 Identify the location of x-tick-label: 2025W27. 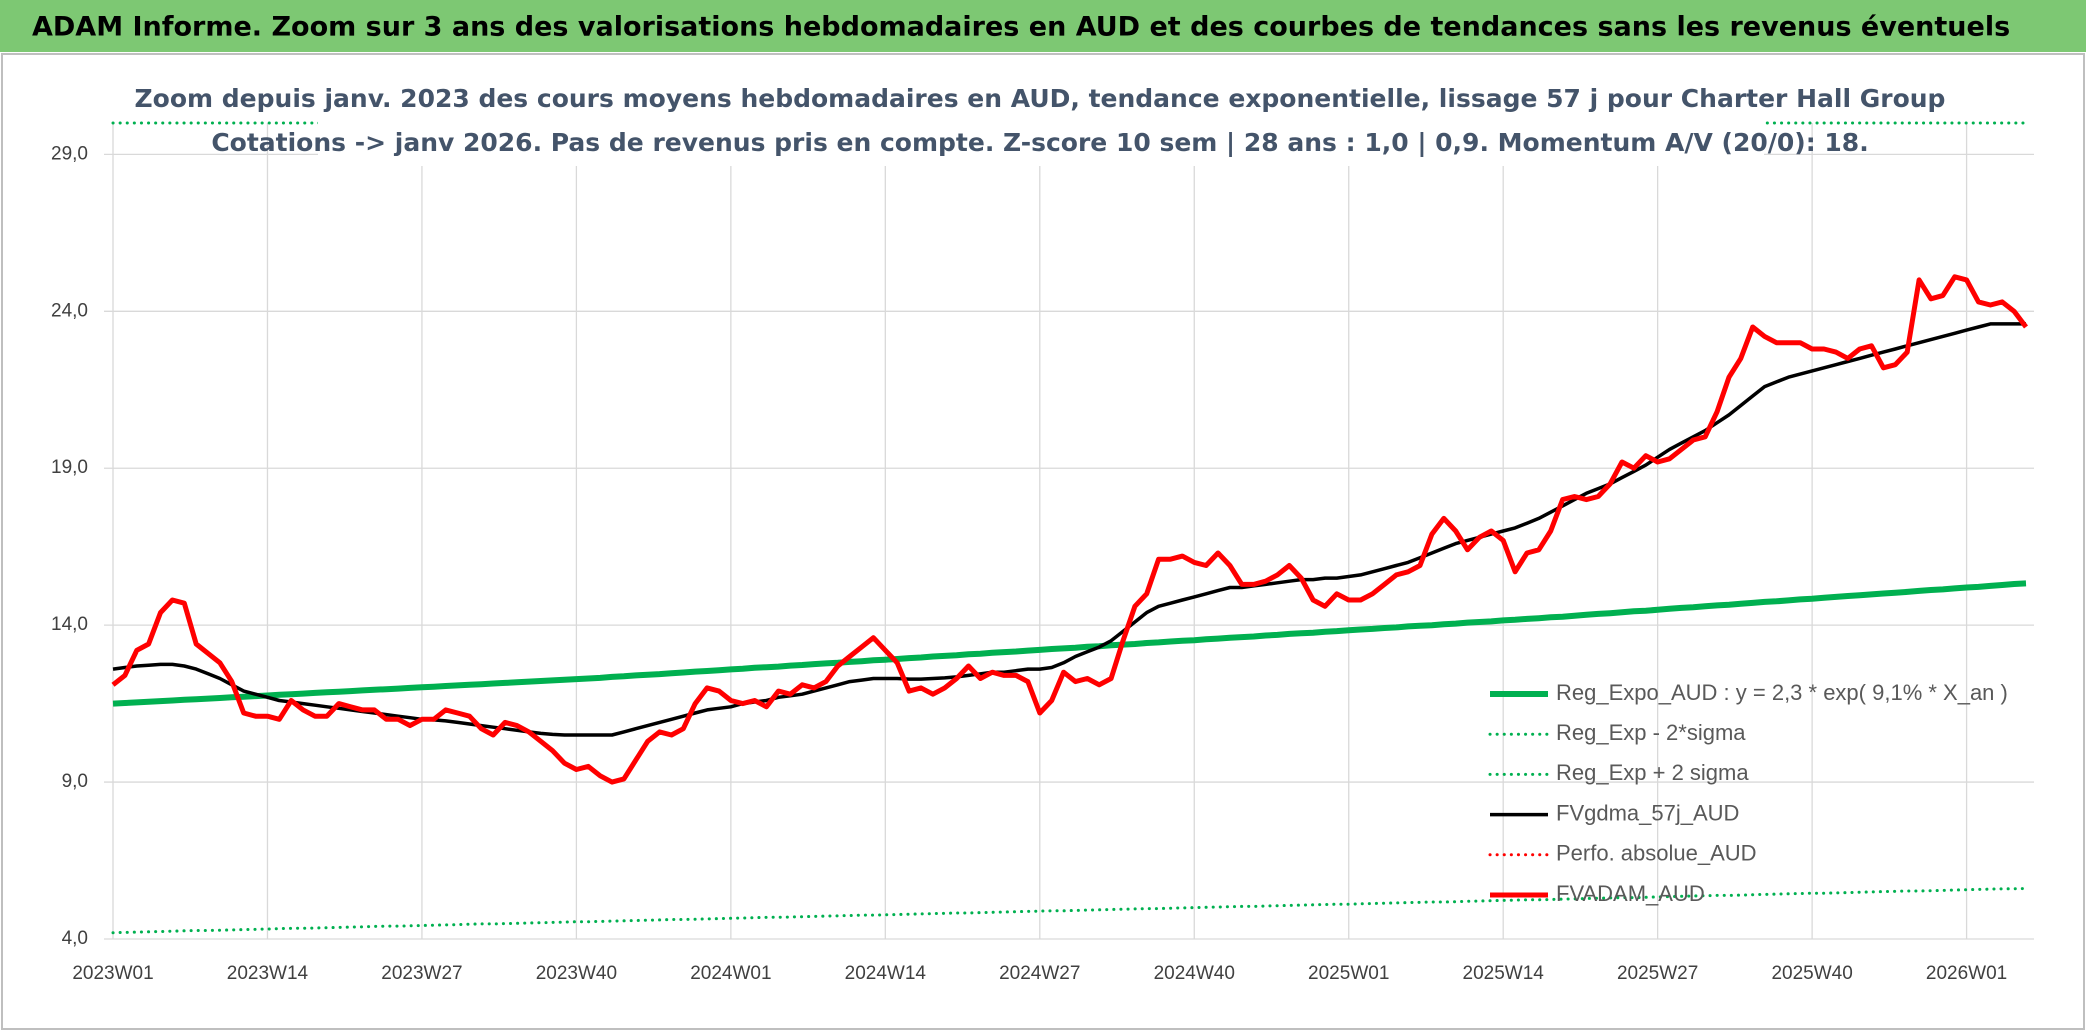
(1657, 973).